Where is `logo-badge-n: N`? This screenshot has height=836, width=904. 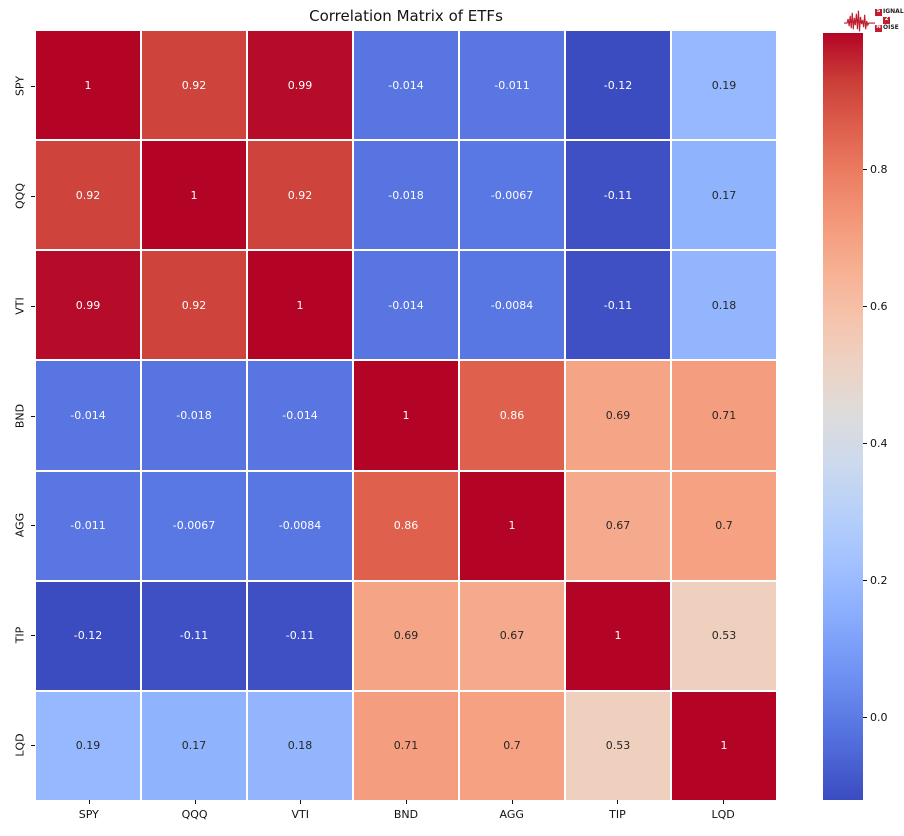 logo-badge-n: N is located at coordinates (878, 28).